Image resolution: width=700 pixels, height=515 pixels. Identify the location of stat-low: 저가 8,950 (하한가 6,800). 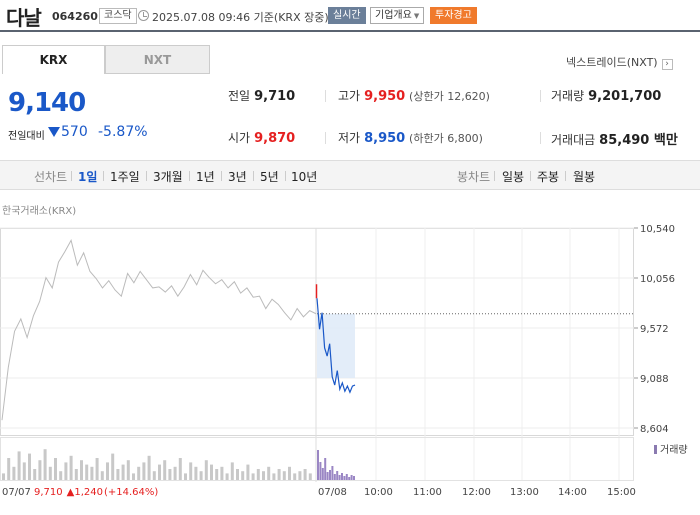
(410, 137).